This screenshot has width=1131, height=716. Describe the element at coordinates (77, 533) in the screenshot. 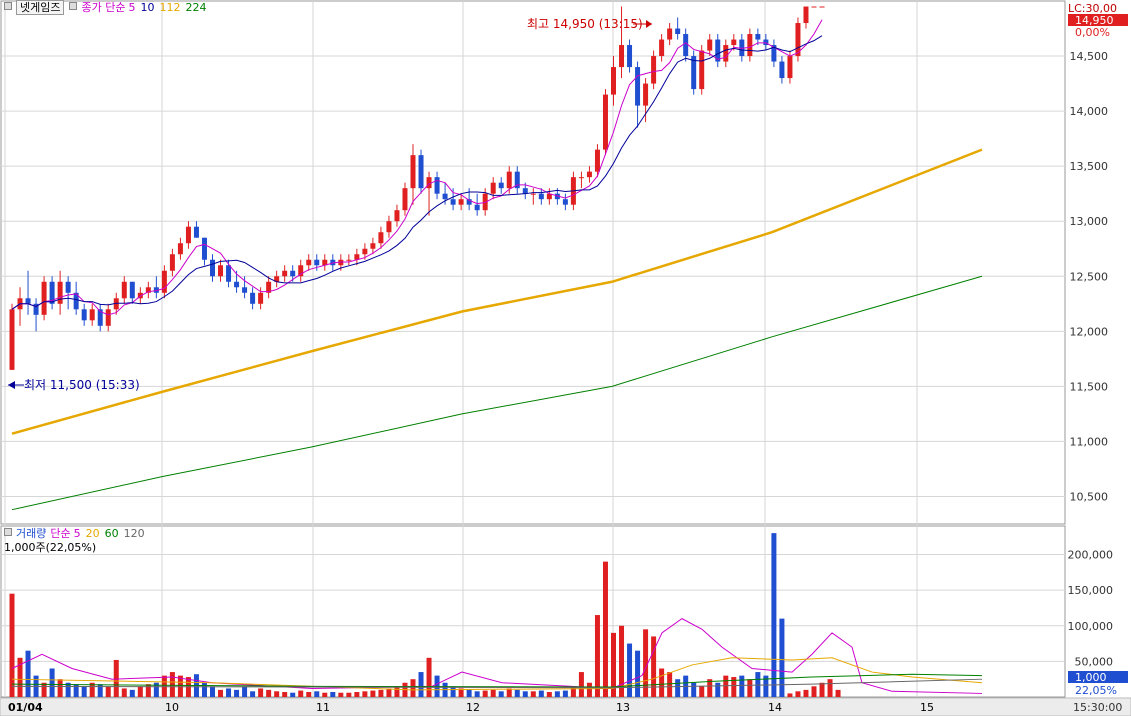

I see `volume-ma-5: 5` at that location.